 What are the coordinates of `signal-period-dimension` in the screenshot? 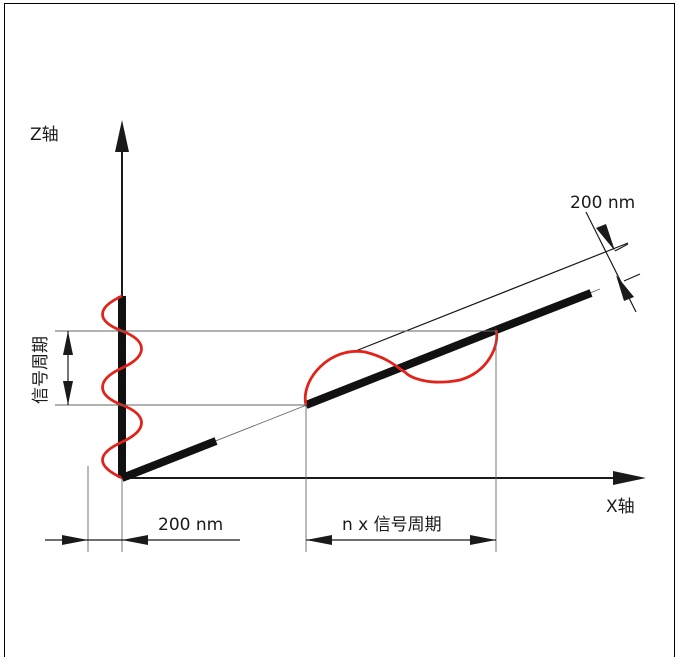 It's located at (68, 368).